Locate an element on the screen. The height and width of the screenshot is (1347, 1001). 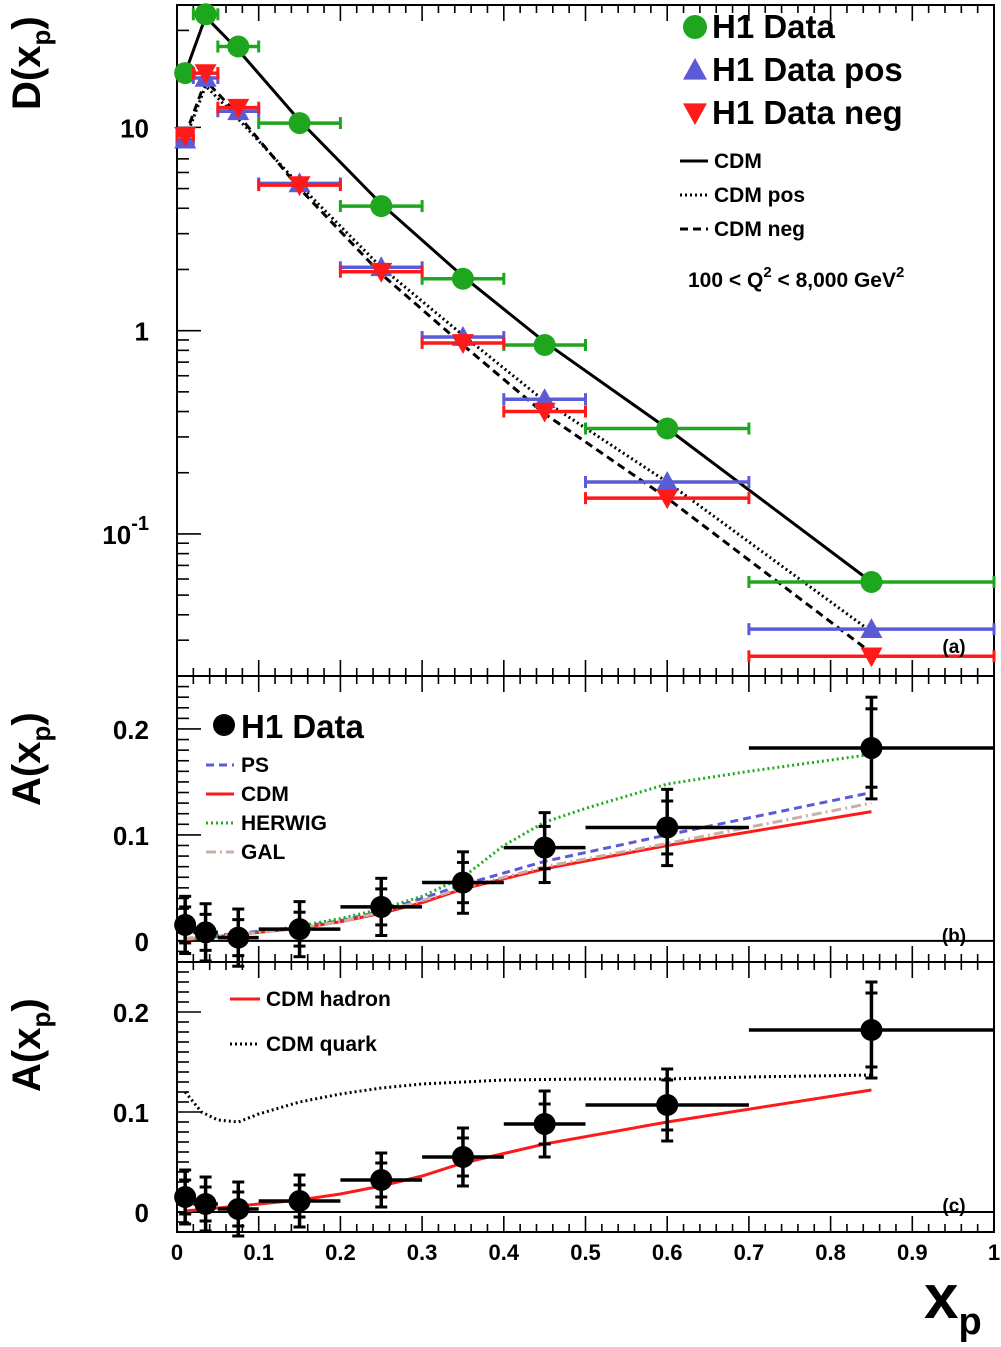
legend-label-part: CDM is located at coordinates (738, 161).